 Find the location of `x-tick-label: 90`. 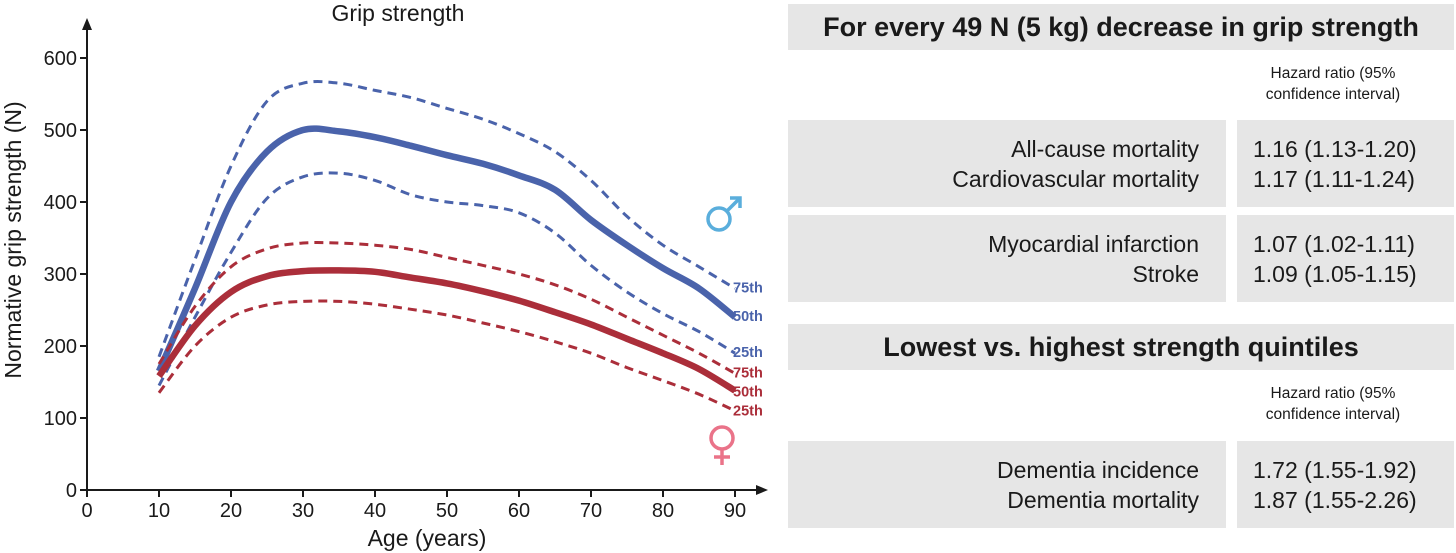

x-tick-label: 90 is located at coordinates (735, 511).